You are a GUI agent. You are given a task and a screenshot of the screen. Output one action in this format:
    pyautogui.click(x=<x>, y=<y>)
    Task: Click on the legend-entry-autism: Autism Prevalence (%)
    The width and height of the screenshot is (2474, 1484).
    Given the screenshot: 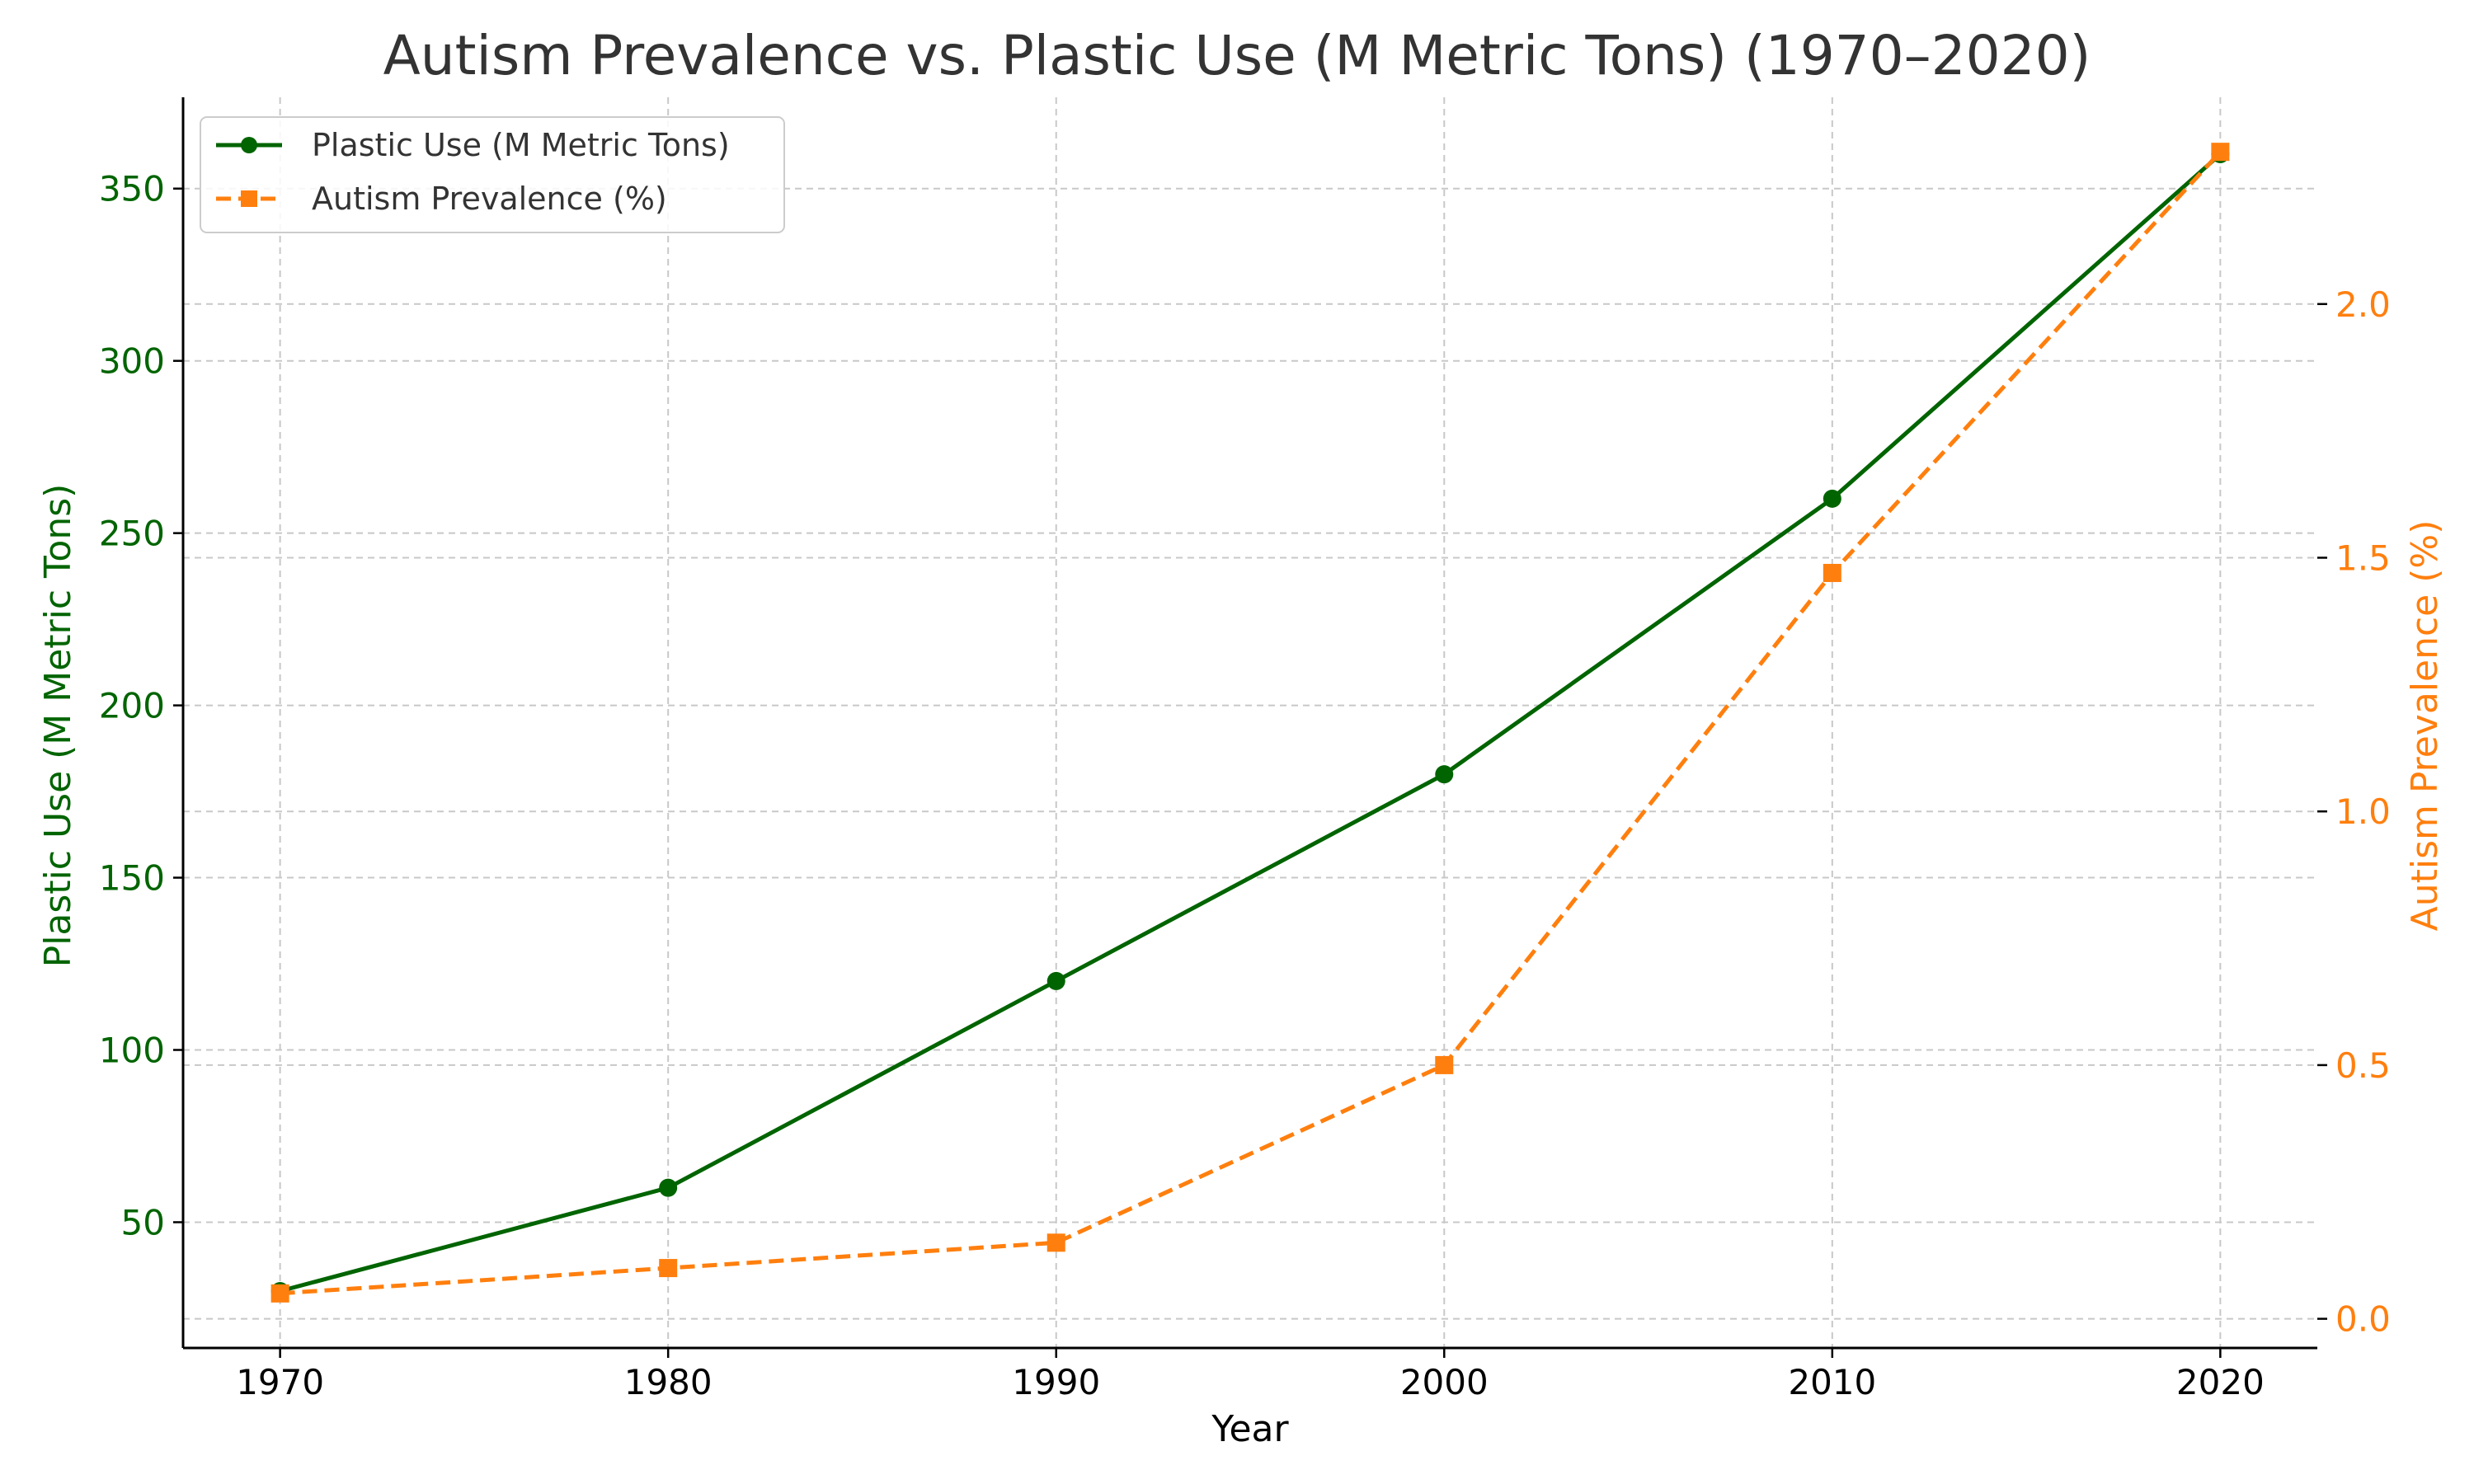 What is the action you would take?
    pyautogui.click(x=441, y=199)
    